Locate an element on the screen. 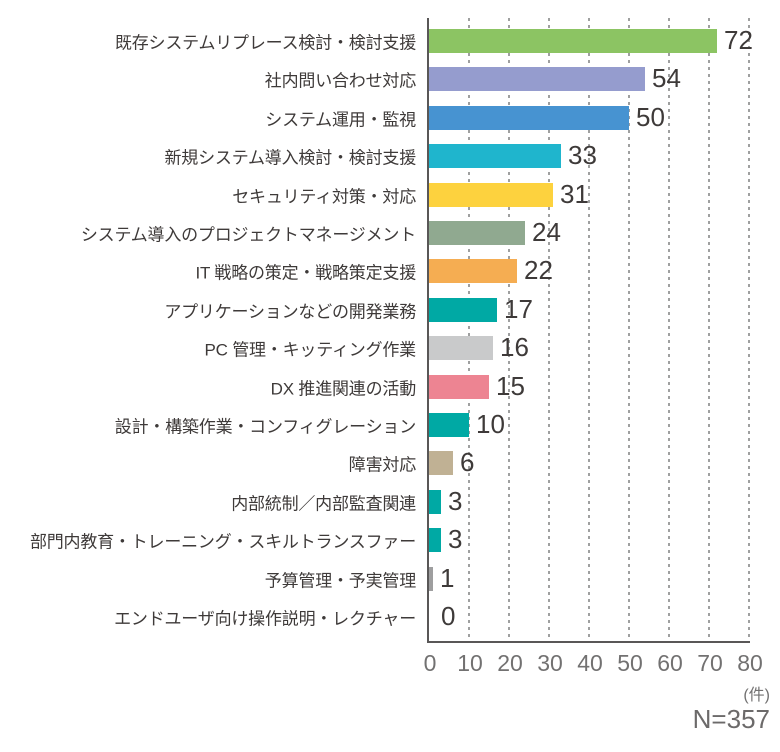 This screenshot has height=752, width=780. x-tick-label: 80 is located at coordinates (750, 663).